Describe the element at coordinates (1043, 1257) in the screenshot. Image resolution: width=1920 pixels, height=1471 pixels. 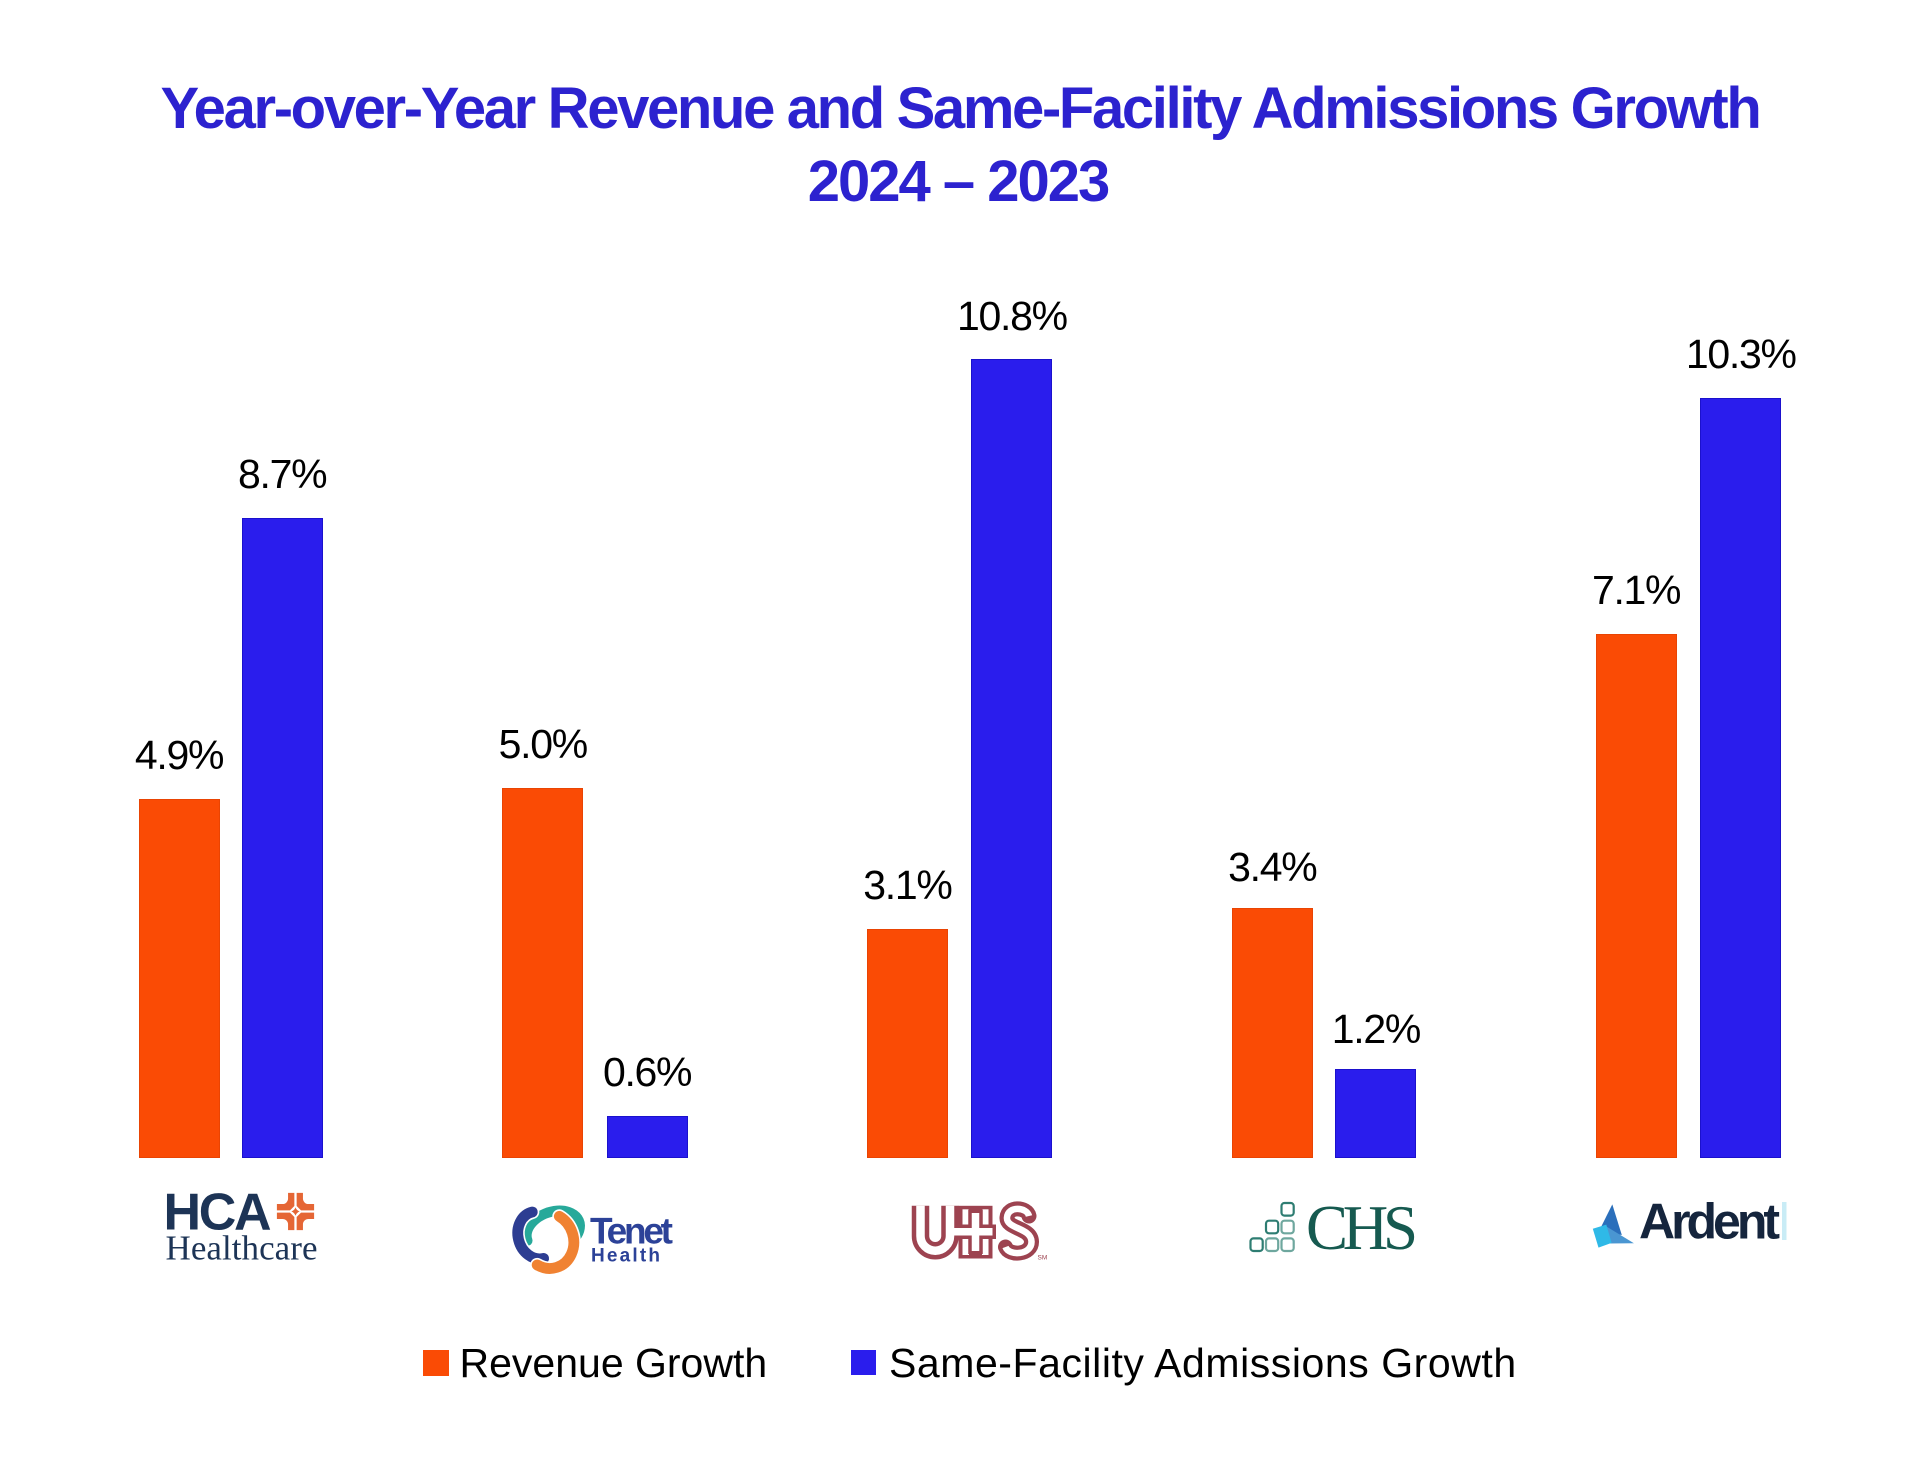
I see `svg-text: SM` at that location.